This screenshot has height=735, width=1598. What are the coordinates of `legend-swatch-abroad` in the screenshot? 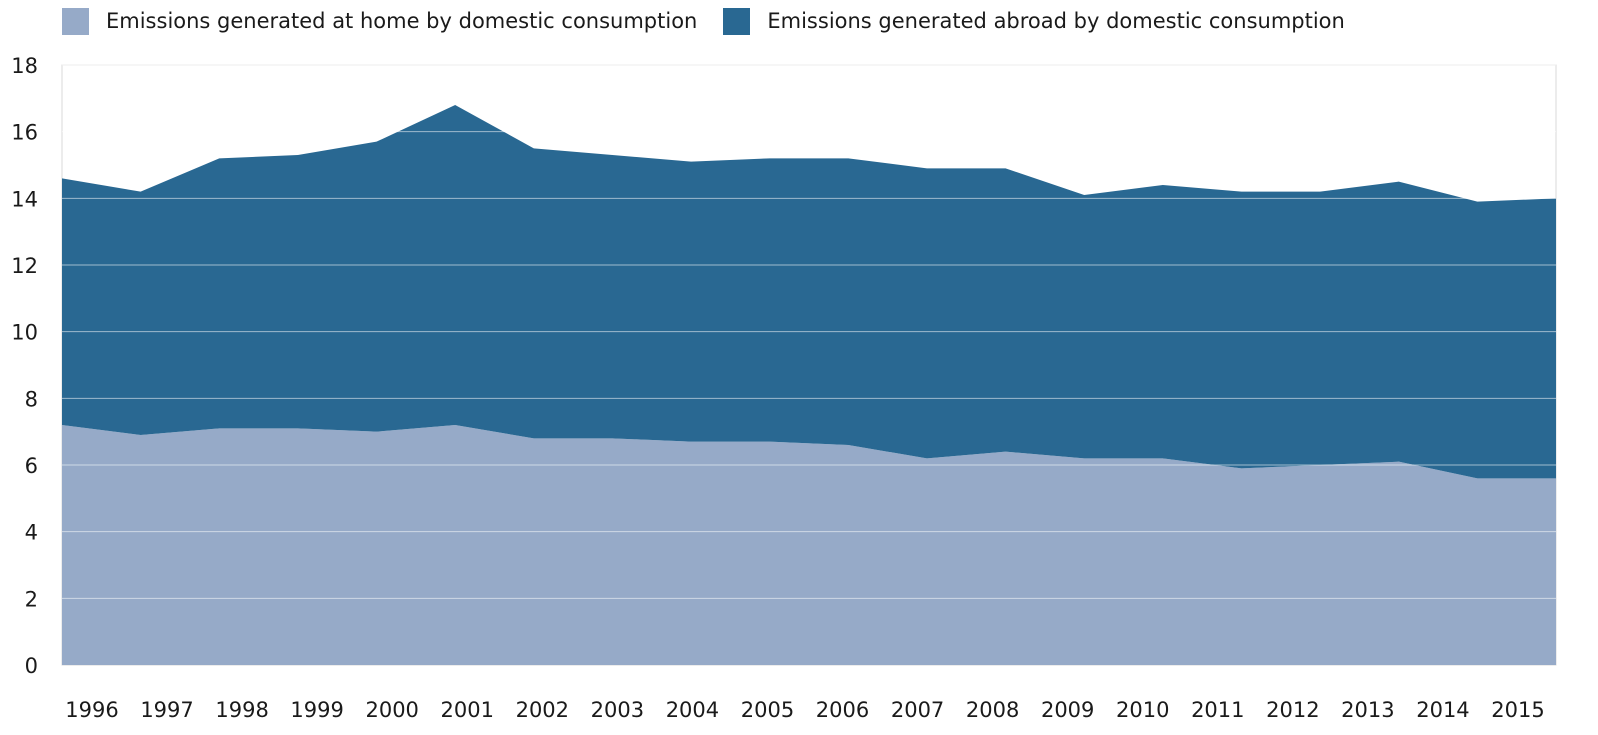 It's located at (737, 21).